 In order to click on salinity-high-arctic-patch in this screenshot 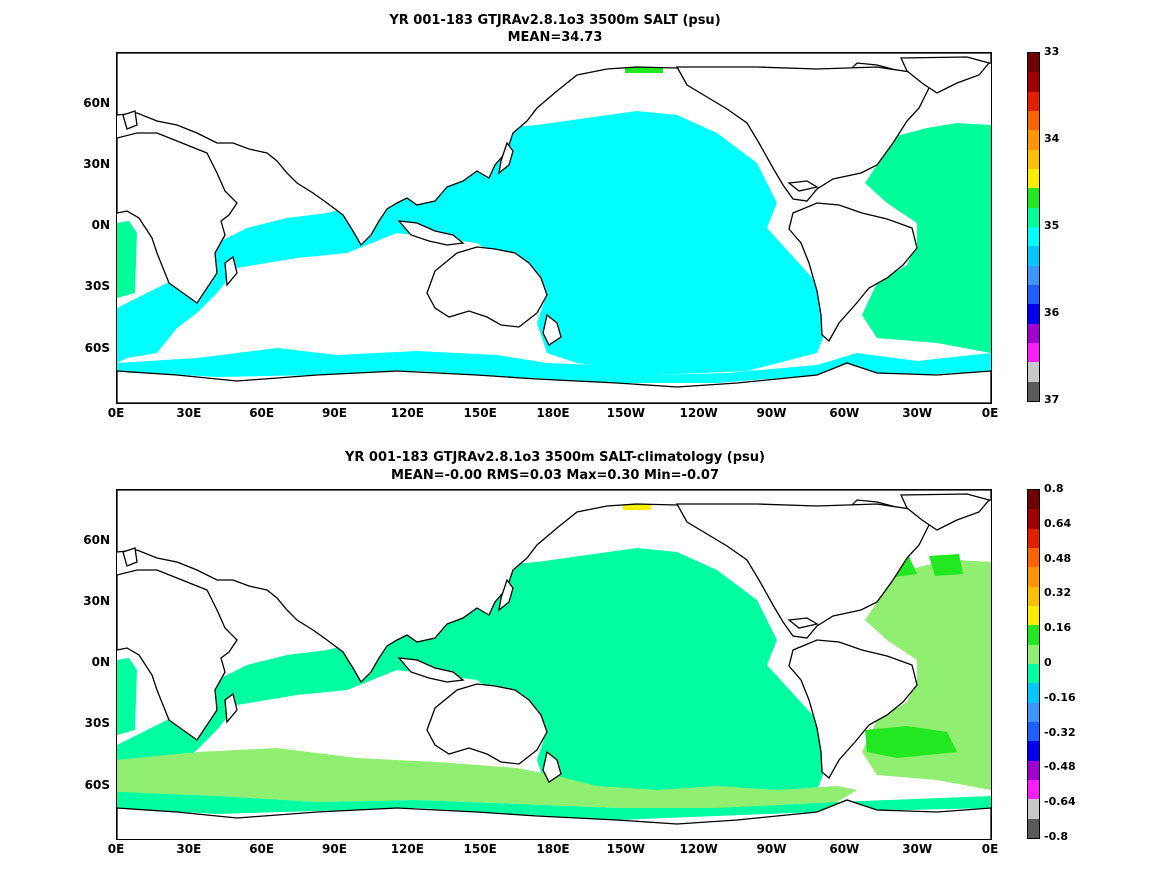, I will do `click(644, 68)`.